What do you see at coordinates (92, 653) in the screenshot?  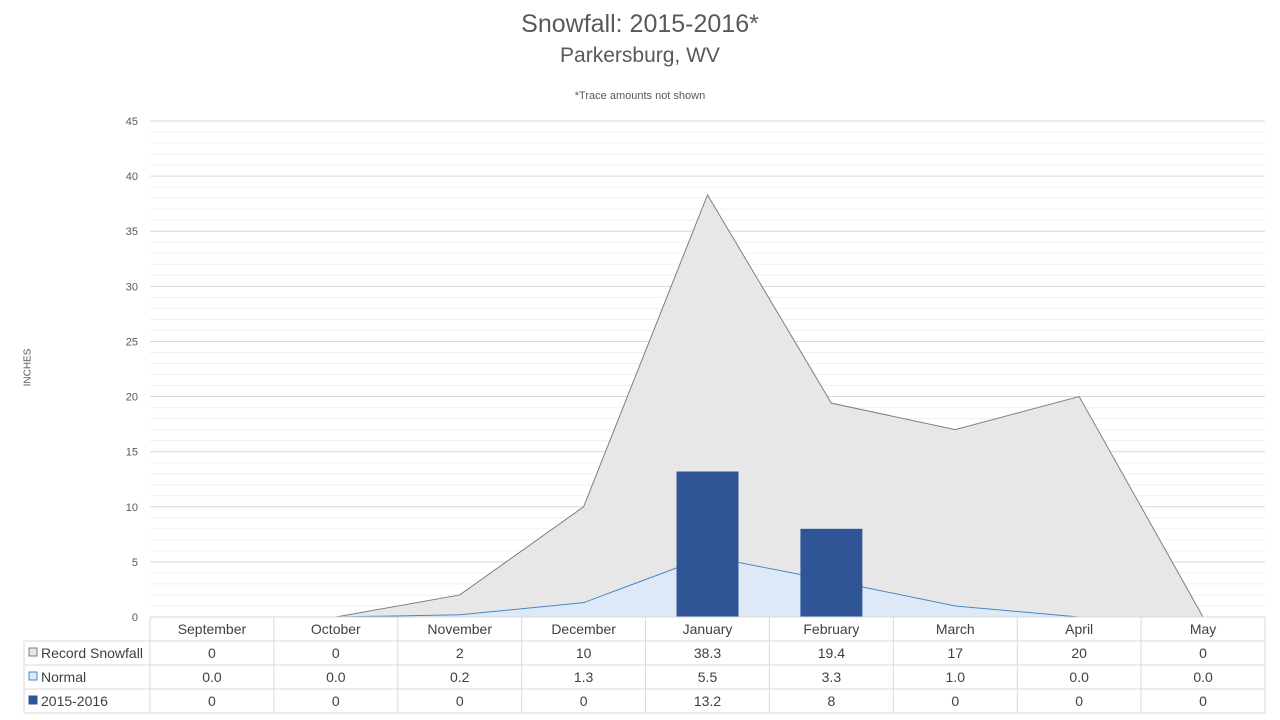 I see `legend-label: Record Snowfall` at bounding box center [92, 653].